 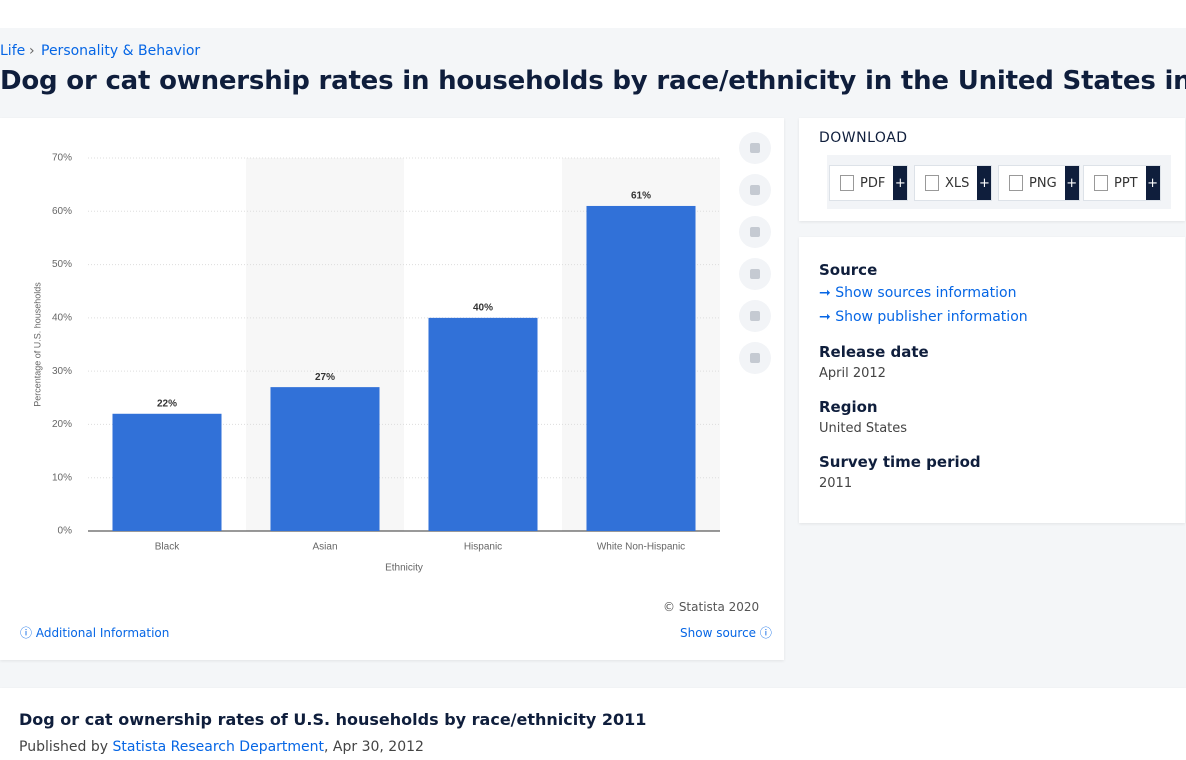 I want to click on info-card, so click(x=992, y=380).